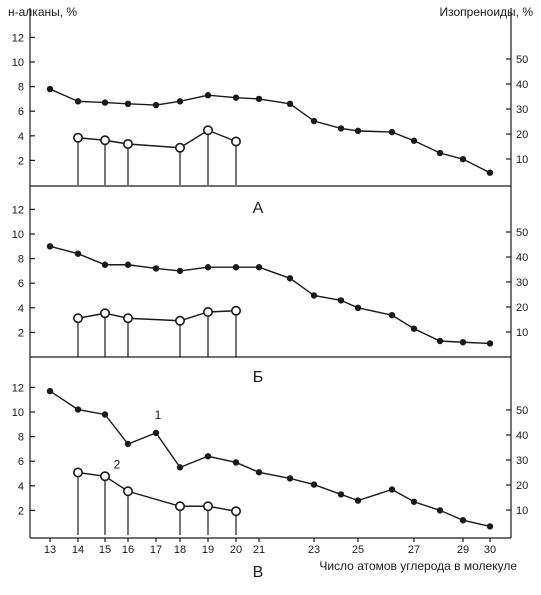 The width and height of the screenshot is (541, 595). I want to click on x-tick-label: 13, so click(50, 550).